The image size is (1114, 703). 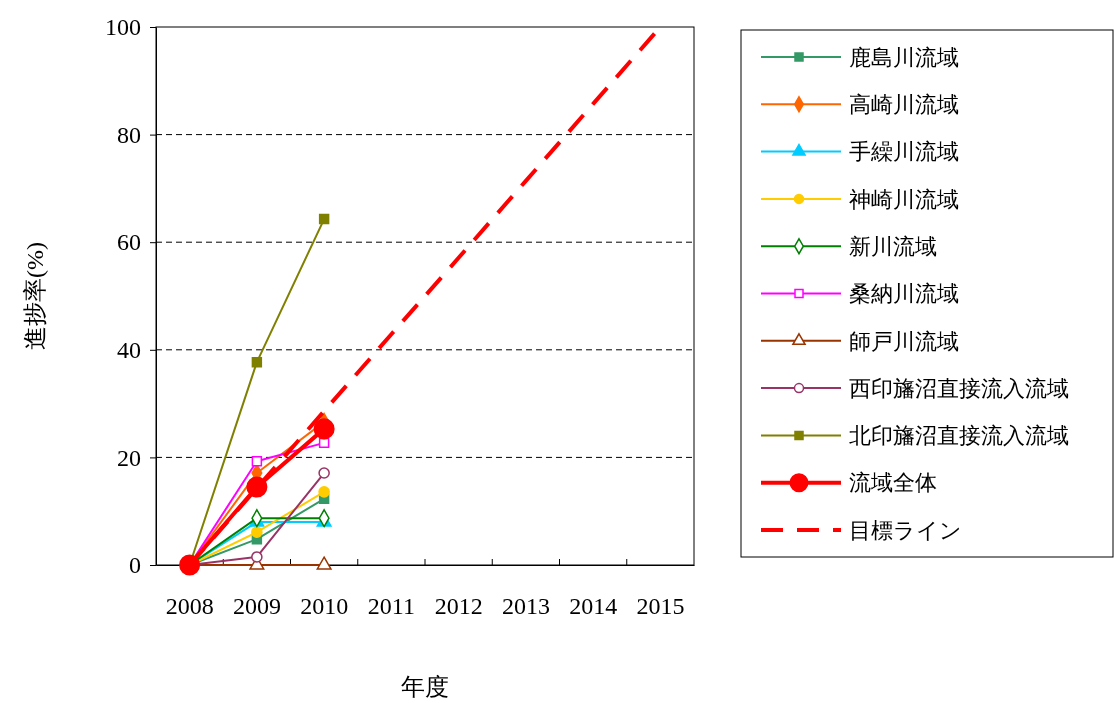 What do you see at coordinates (904, 199) in the screenshot?
I see `legend-label: 神崎川流域` at bounding box center [904, 199].